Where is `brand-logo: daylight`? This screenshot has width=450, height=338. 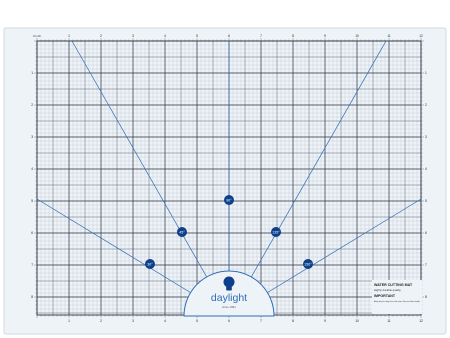
brand-logo: daylight is located at coordinates (229, 298).